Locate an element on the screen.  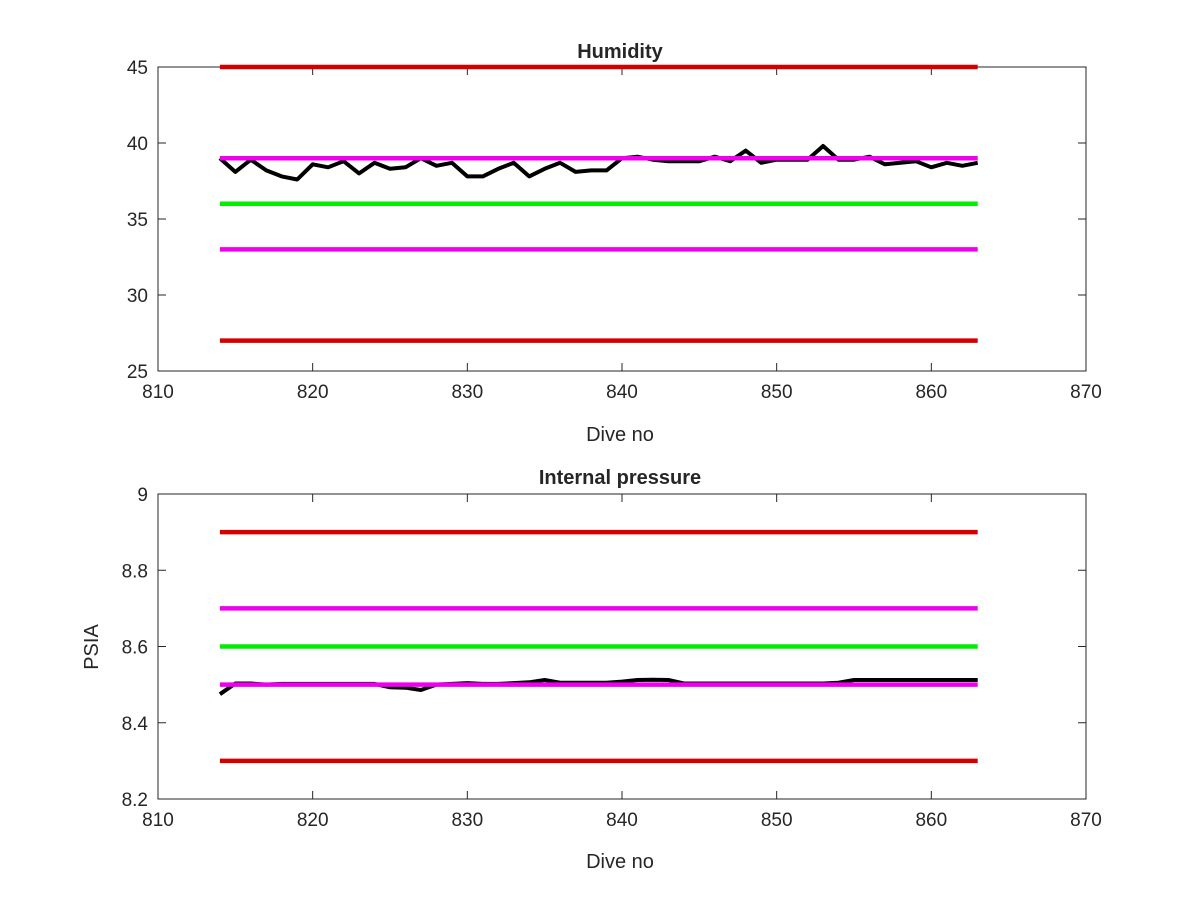
internal-pressure-x-axis-label: Dive no is located at coordinates (620, 862).